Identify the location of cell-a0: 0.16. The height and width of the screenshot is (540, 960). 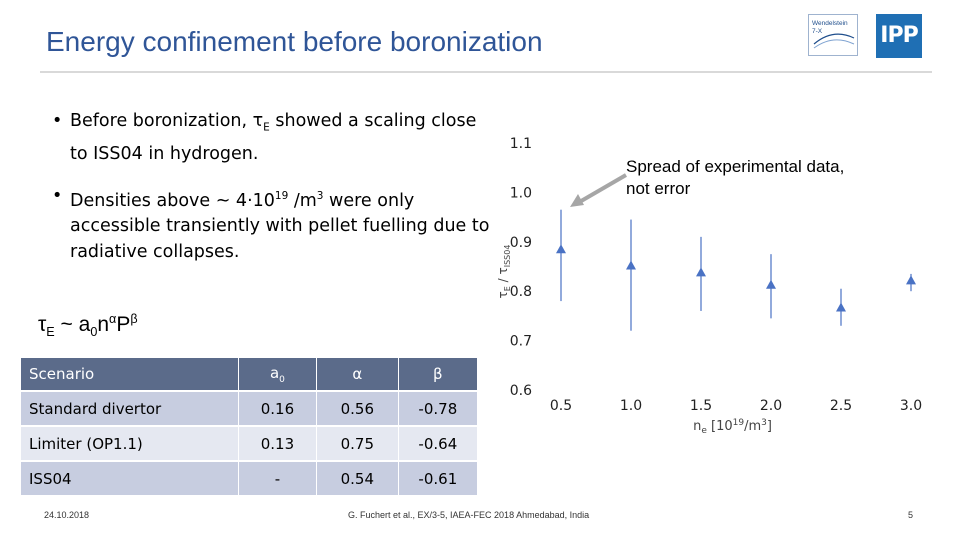
(277, 408).